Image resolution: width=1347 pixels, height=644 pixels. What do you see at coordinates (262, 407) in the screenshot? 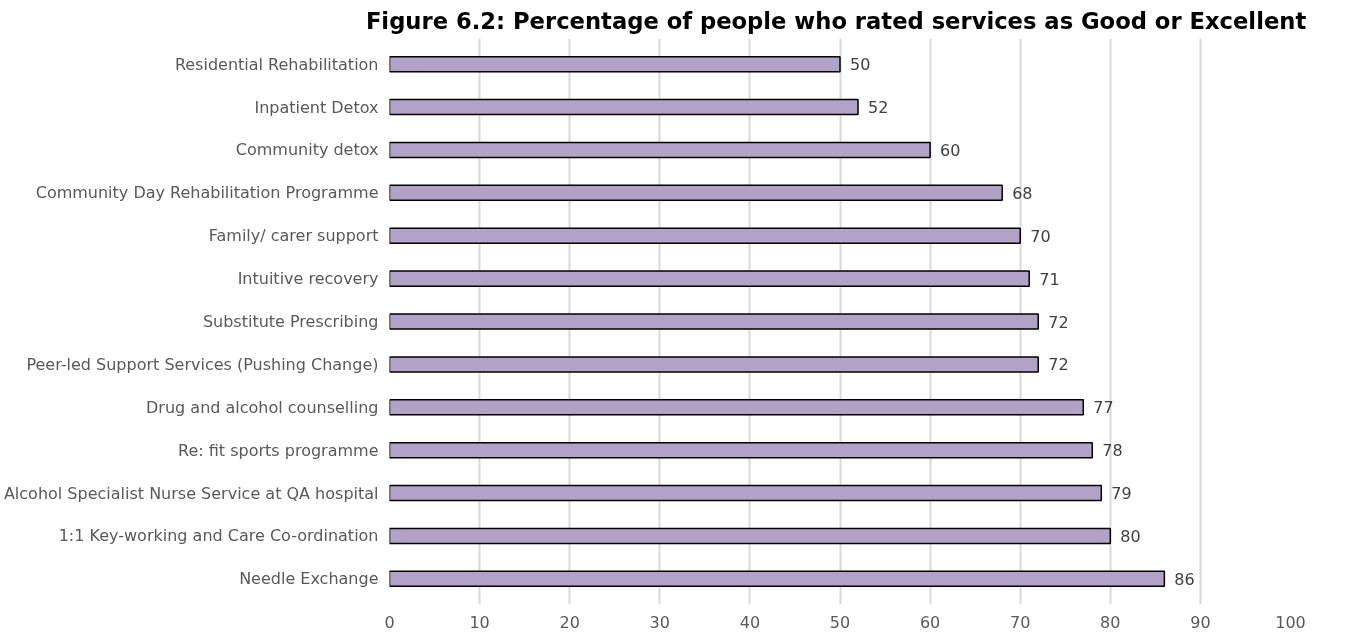
I see `y-tick-label: Drug and alcohol counselling` at bounding box center [262, 407].